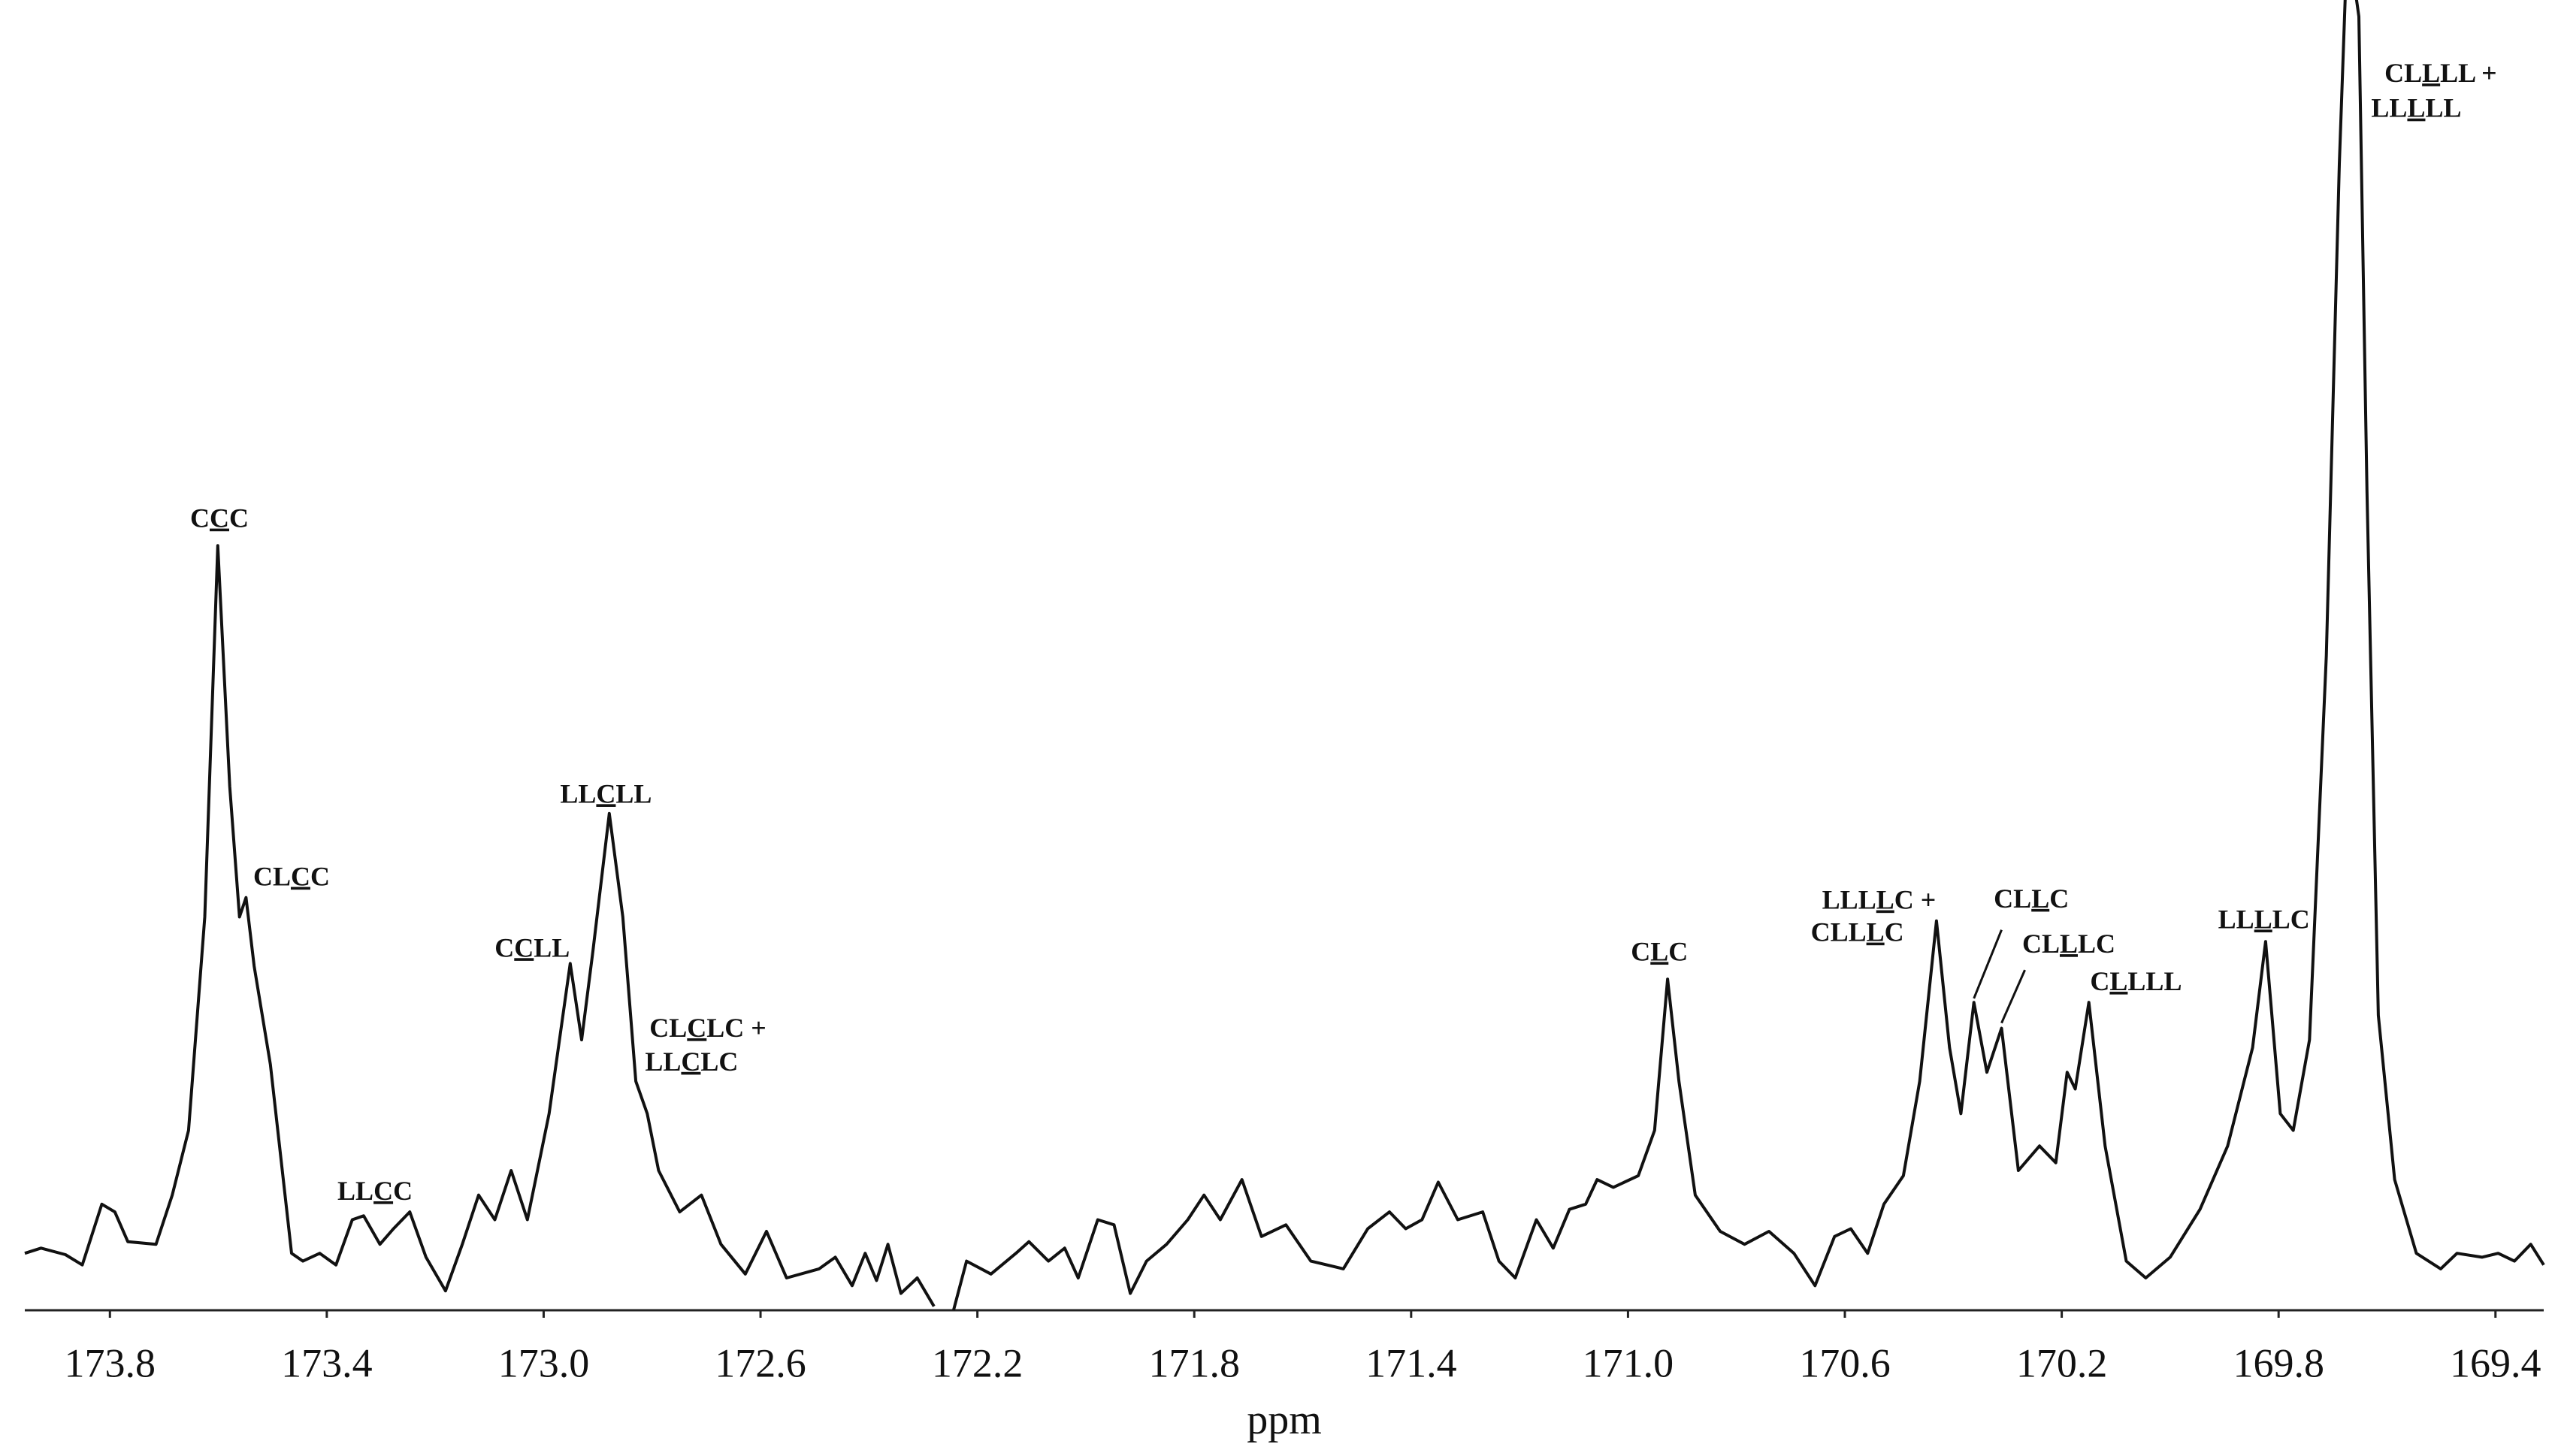  What do you see at coordinates (2062, 1362) in the screenshot?
I see `x-tick-label: 170.2` at bounding box center [2062, 1362].